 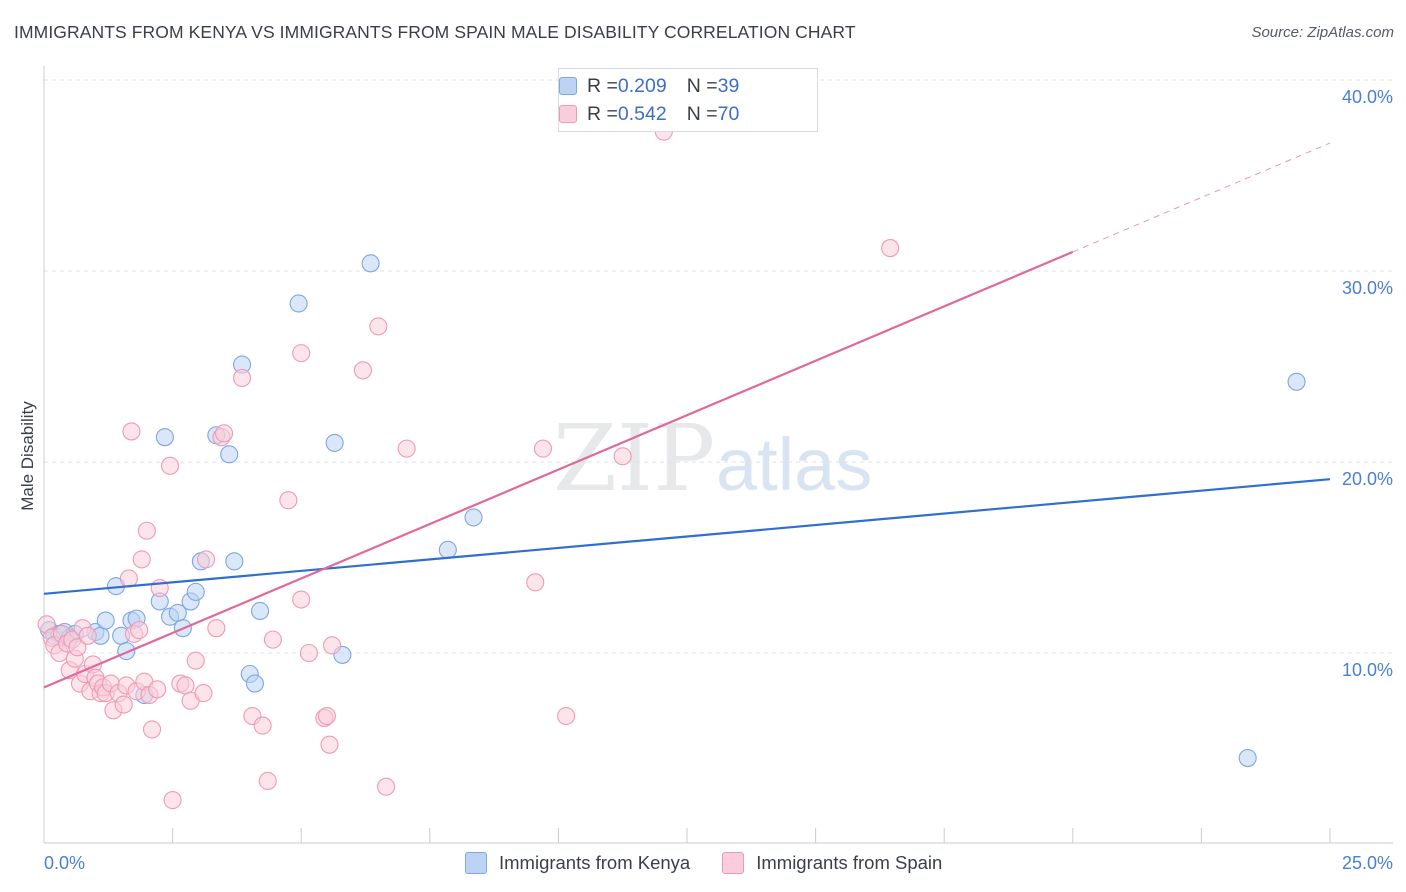 I want to click on y-tick-label-0: 10.0%, so click(x=1367, y=670).